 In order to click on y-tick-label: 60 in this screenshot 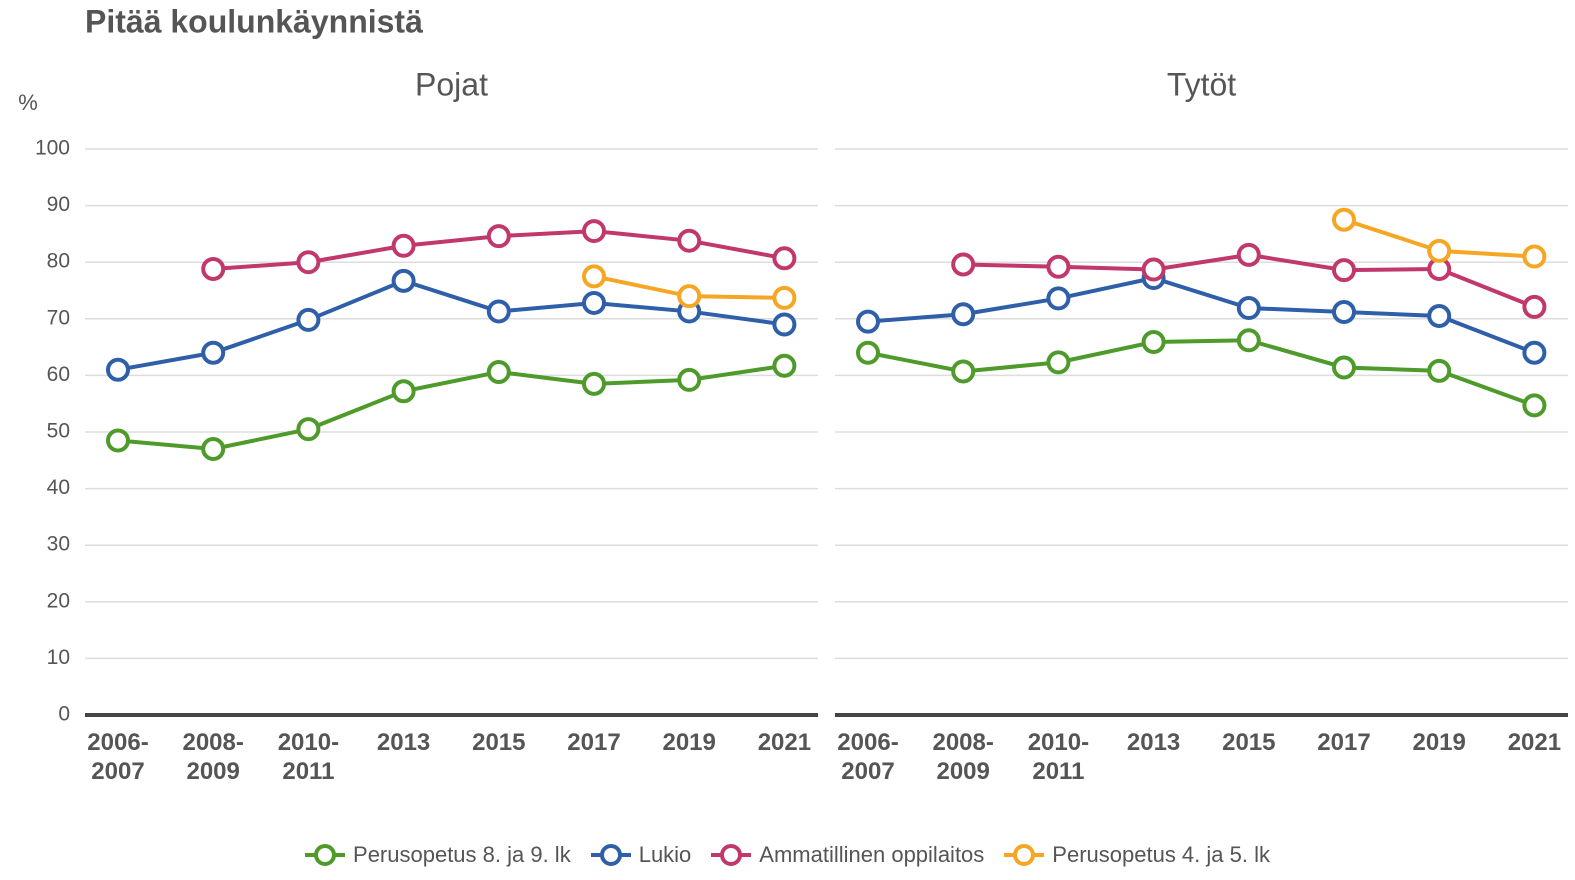, I will do `click(58, 374)`.